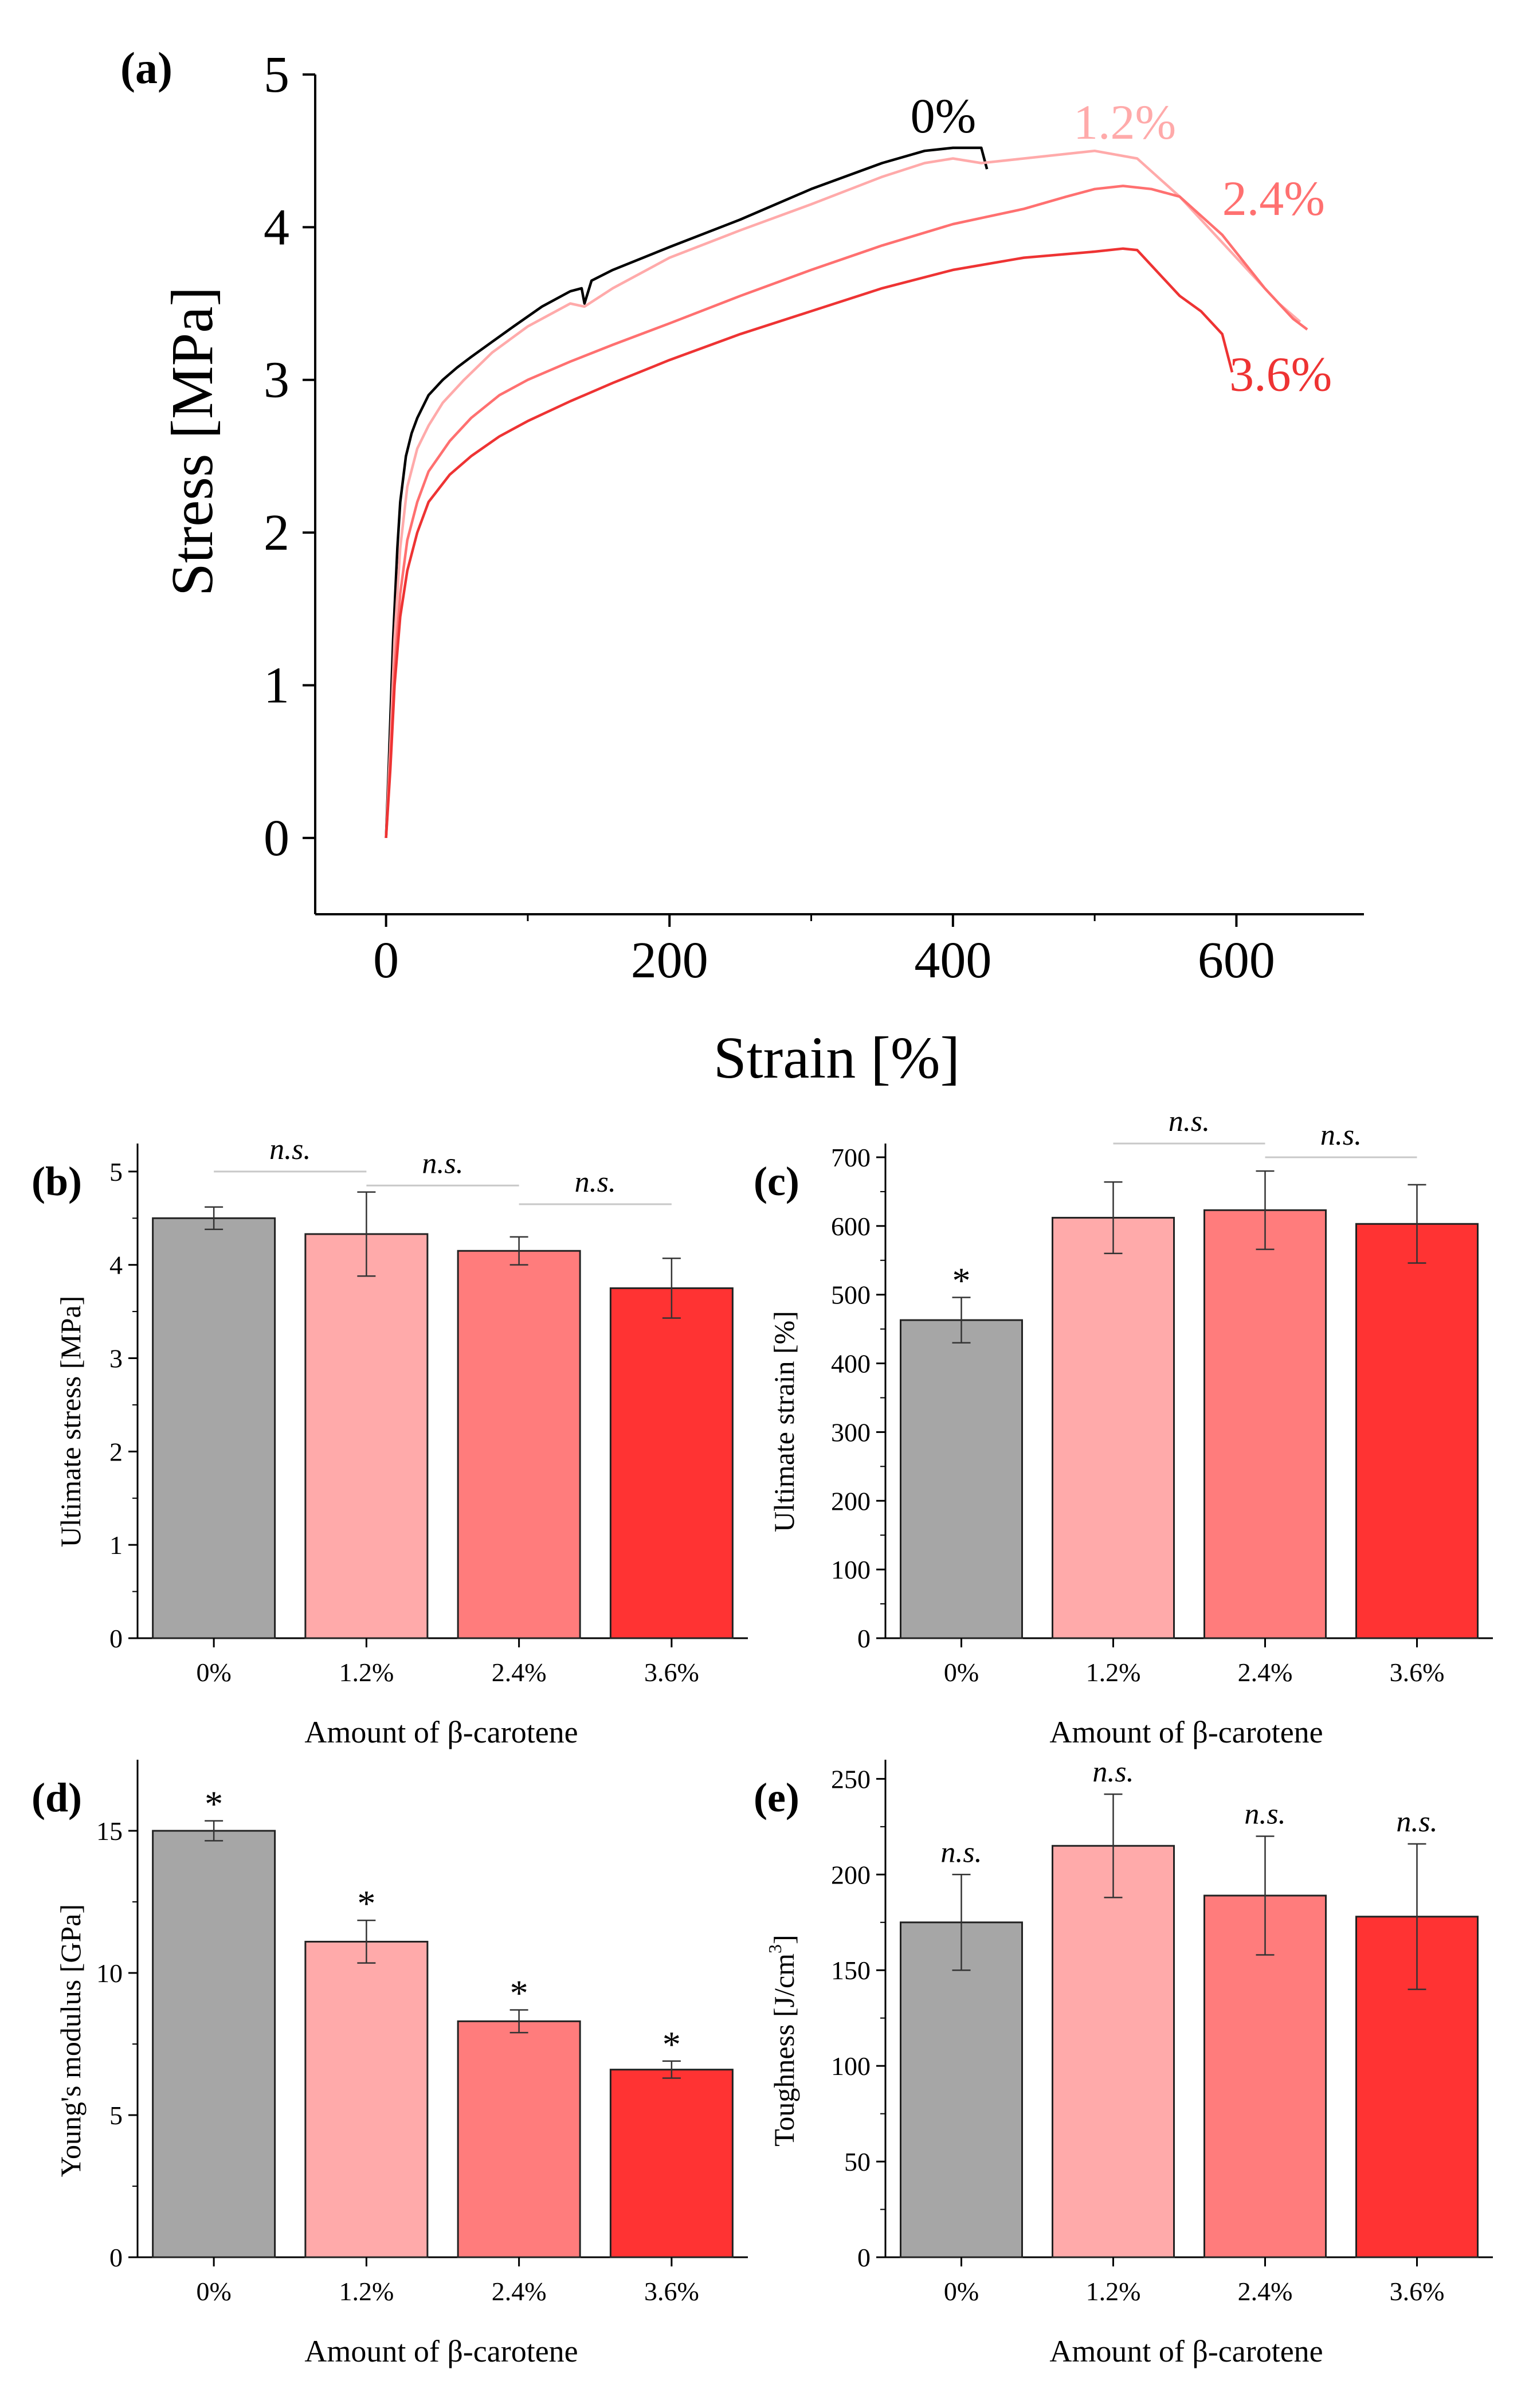 This screenshot has width=1529, height=2408. What do you see at coordinates (944, 115) in the screenshot?
I see `curve-label: 0%` at bounding box center [944, 115].